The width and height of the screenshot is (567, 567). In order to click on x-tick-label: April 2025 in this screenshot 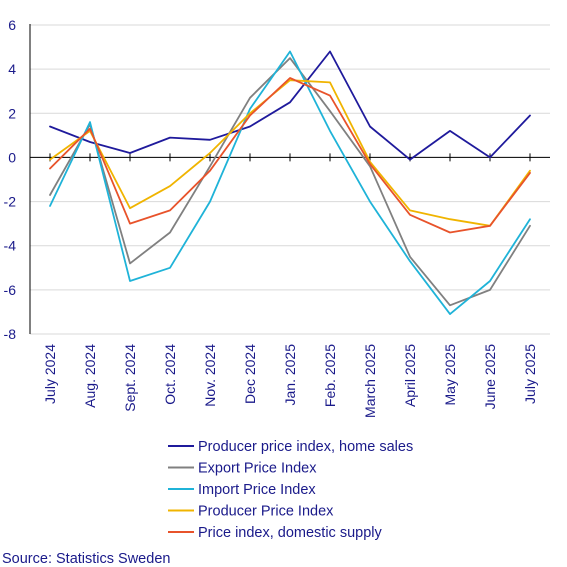, I will do `click(410, 375)`.